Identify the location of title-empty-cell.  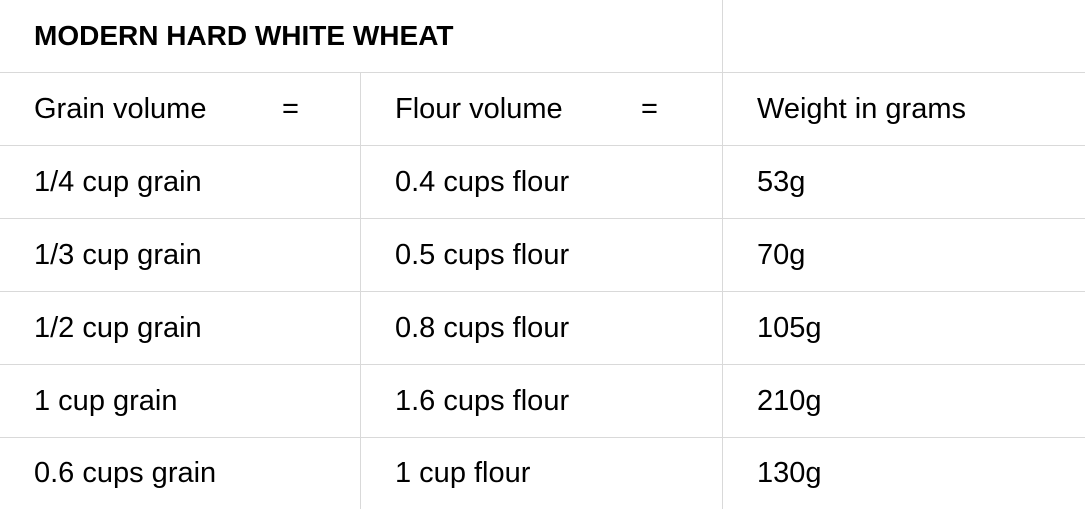
(904, 36).